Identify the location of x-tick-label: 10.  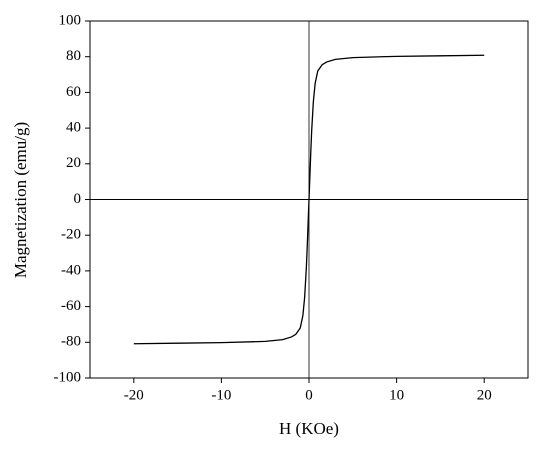
(396, 395).